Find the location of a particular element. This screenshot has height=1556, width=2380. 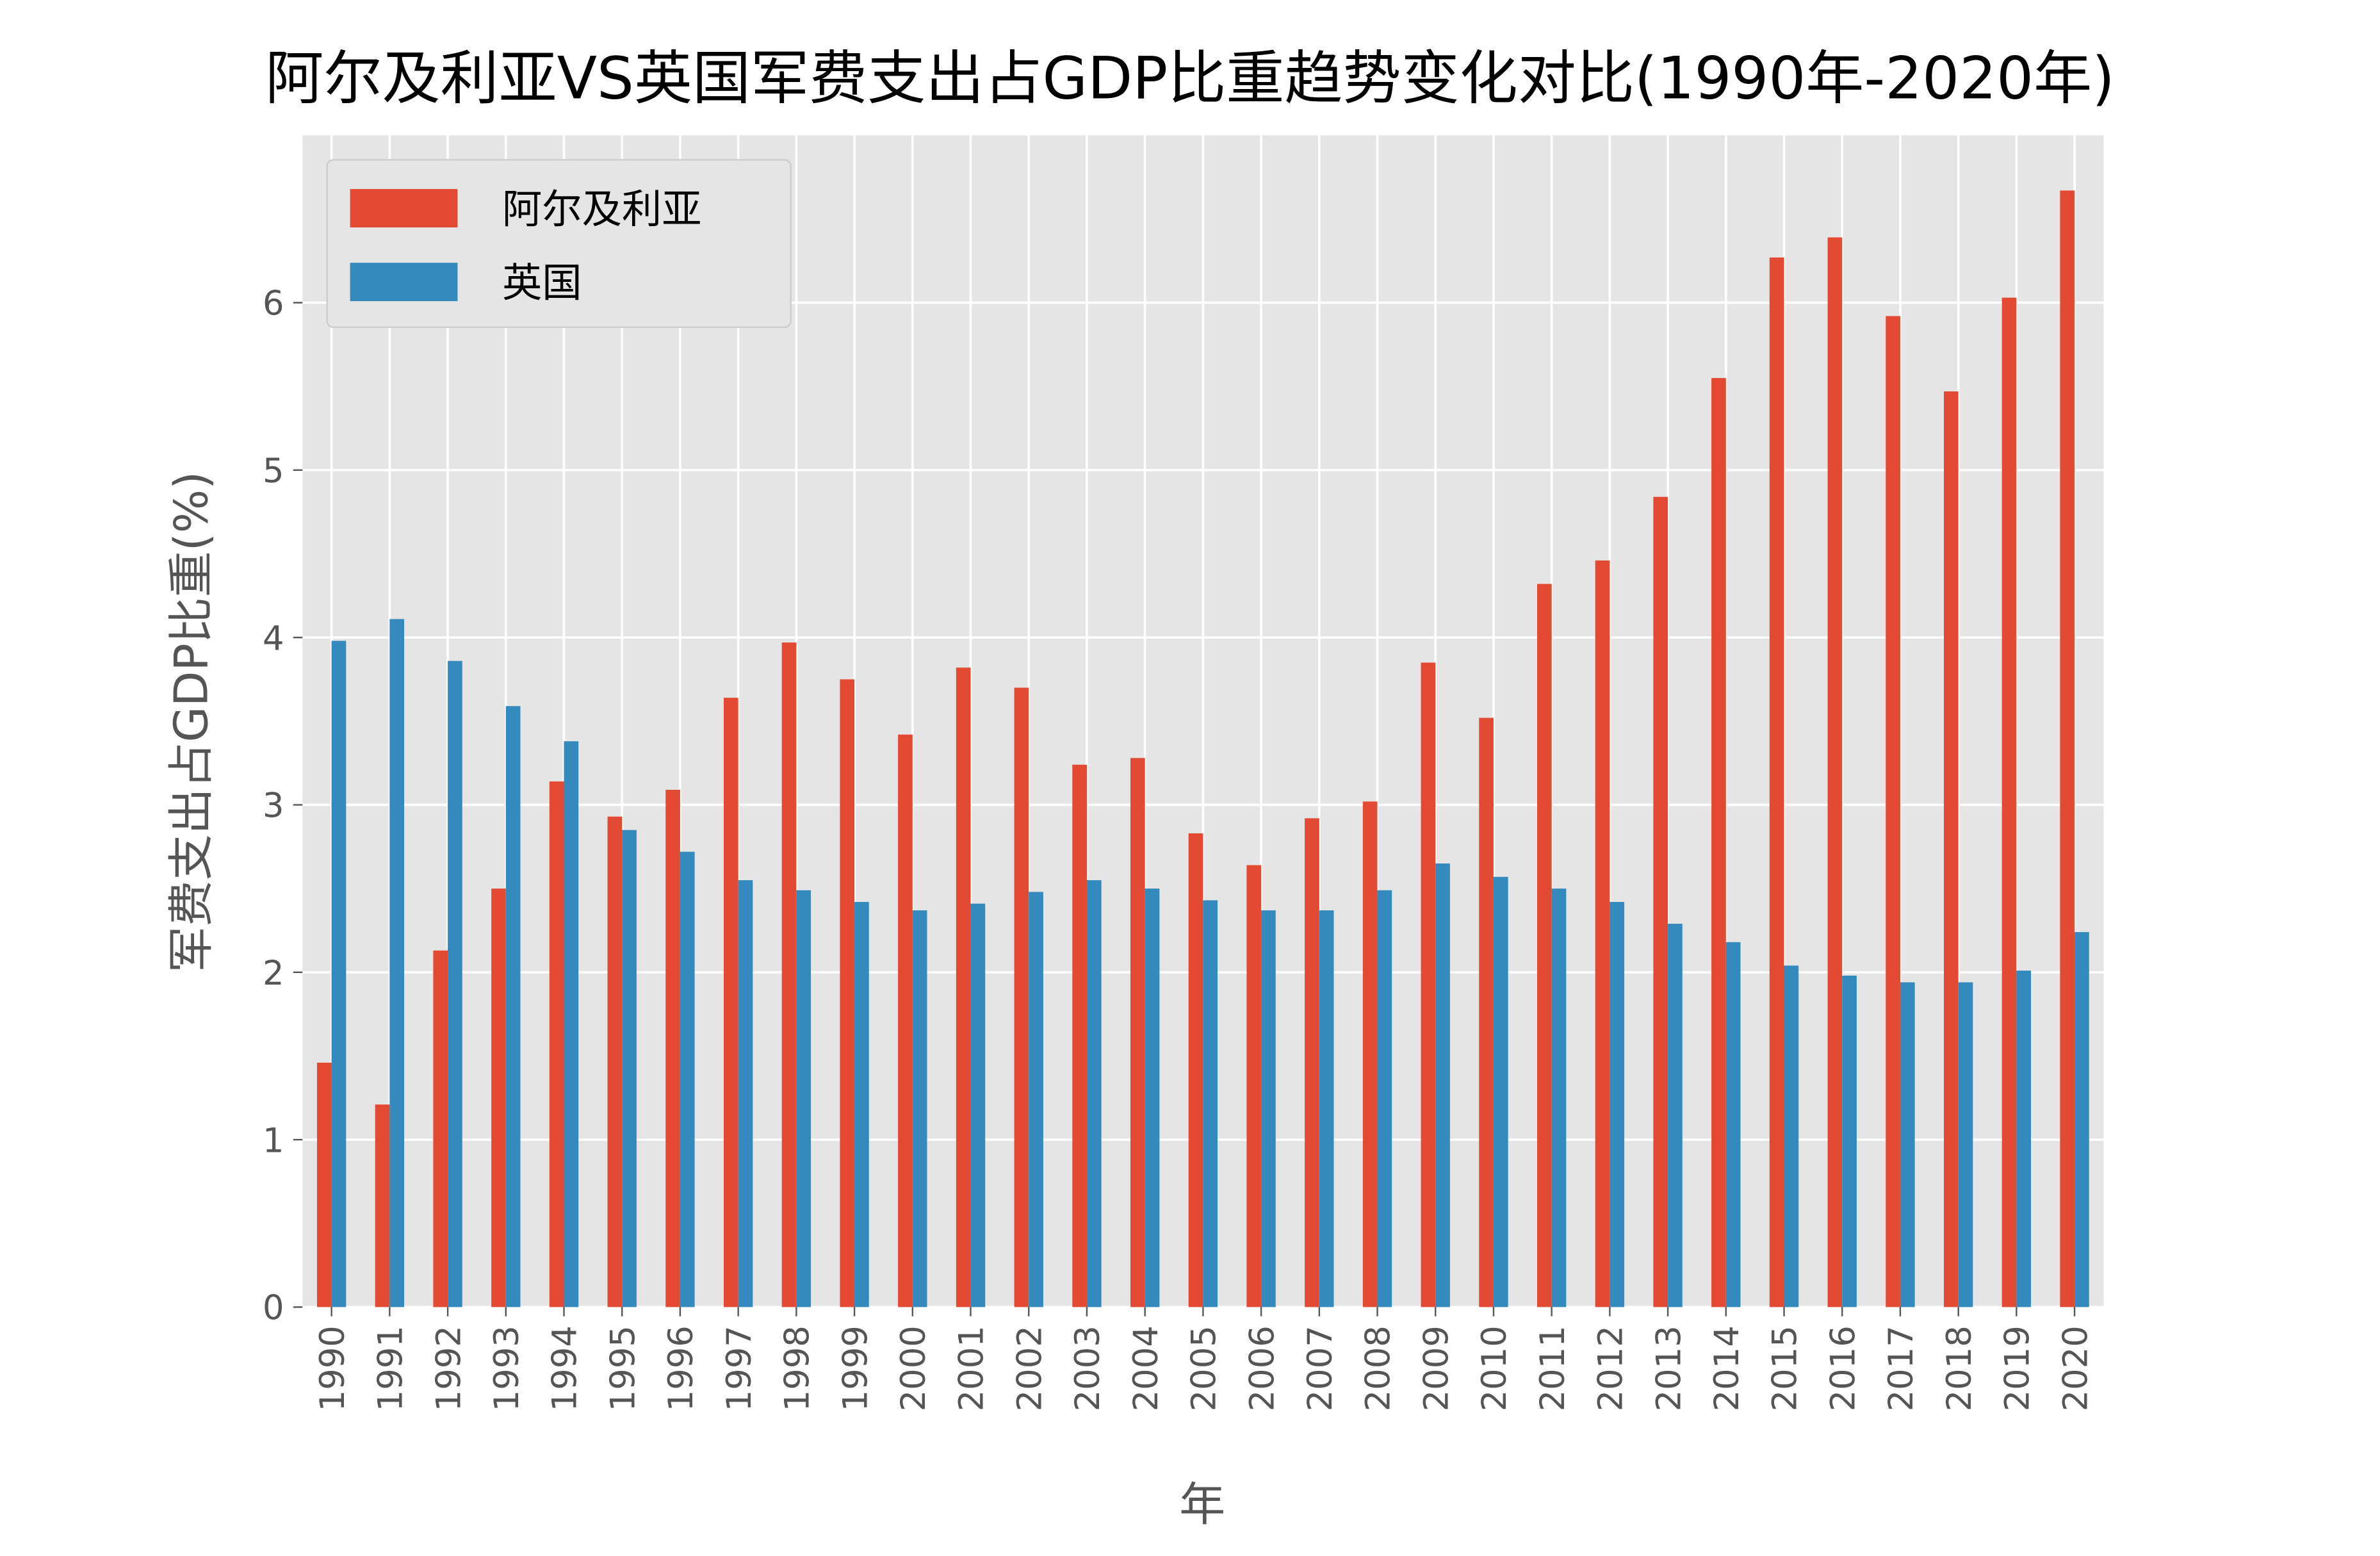

bar-uk-2005 is located at coordinates (1210, 1103).